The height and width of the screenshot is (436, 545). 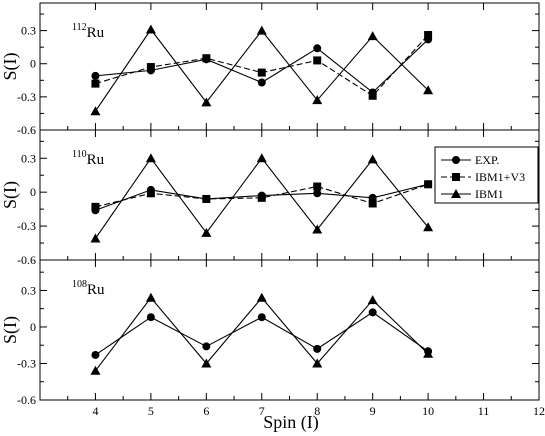 I want to click on x-tick-labels: 4 5 6 7 8 9 10 11 12, so click(x=318, y=411).